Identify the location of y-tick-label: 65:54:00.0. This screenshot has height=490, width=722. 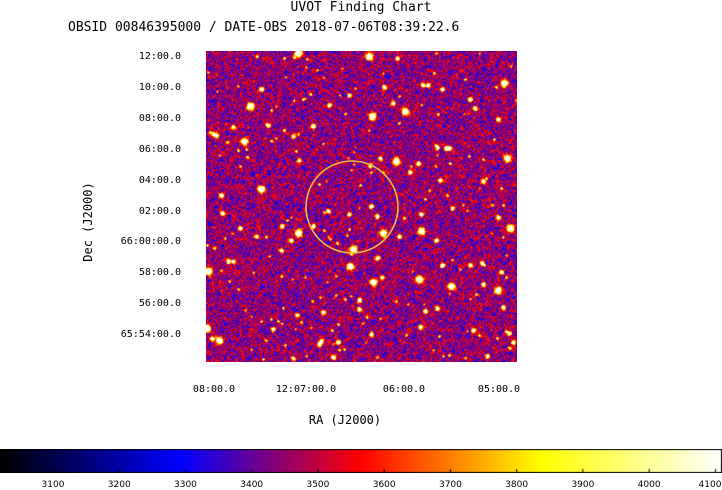
(150, 334).